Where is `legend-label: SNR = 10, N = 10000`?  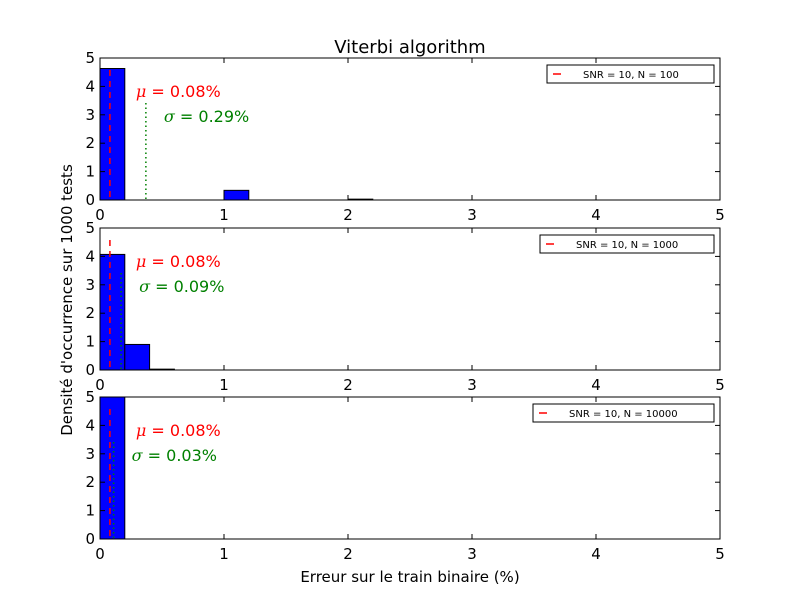
legend-label: SNR = 10, N = 10000 is located at coordinates (623, 414).